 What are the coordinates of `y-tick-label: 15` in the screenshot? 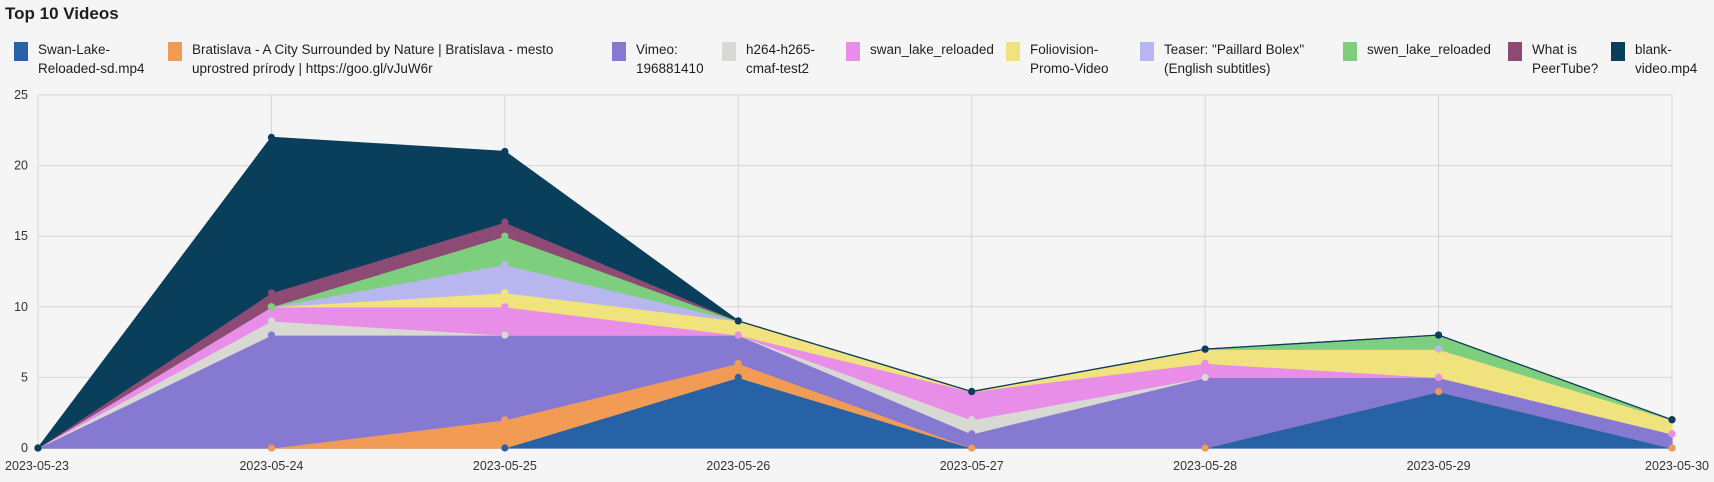 It's located at (21, 236).